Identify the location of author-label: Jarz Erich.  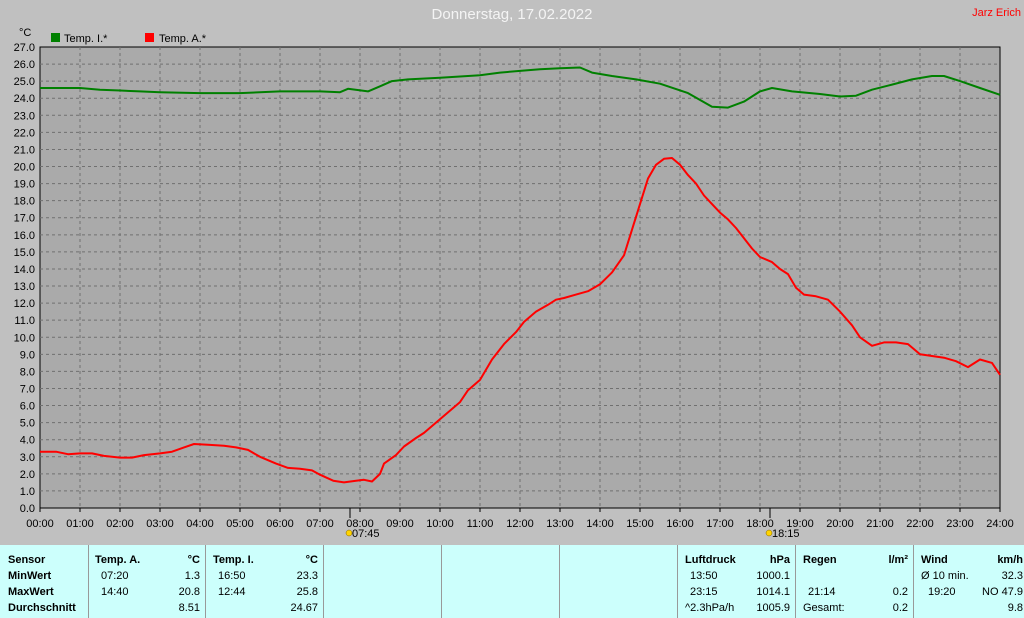
(996, 13).